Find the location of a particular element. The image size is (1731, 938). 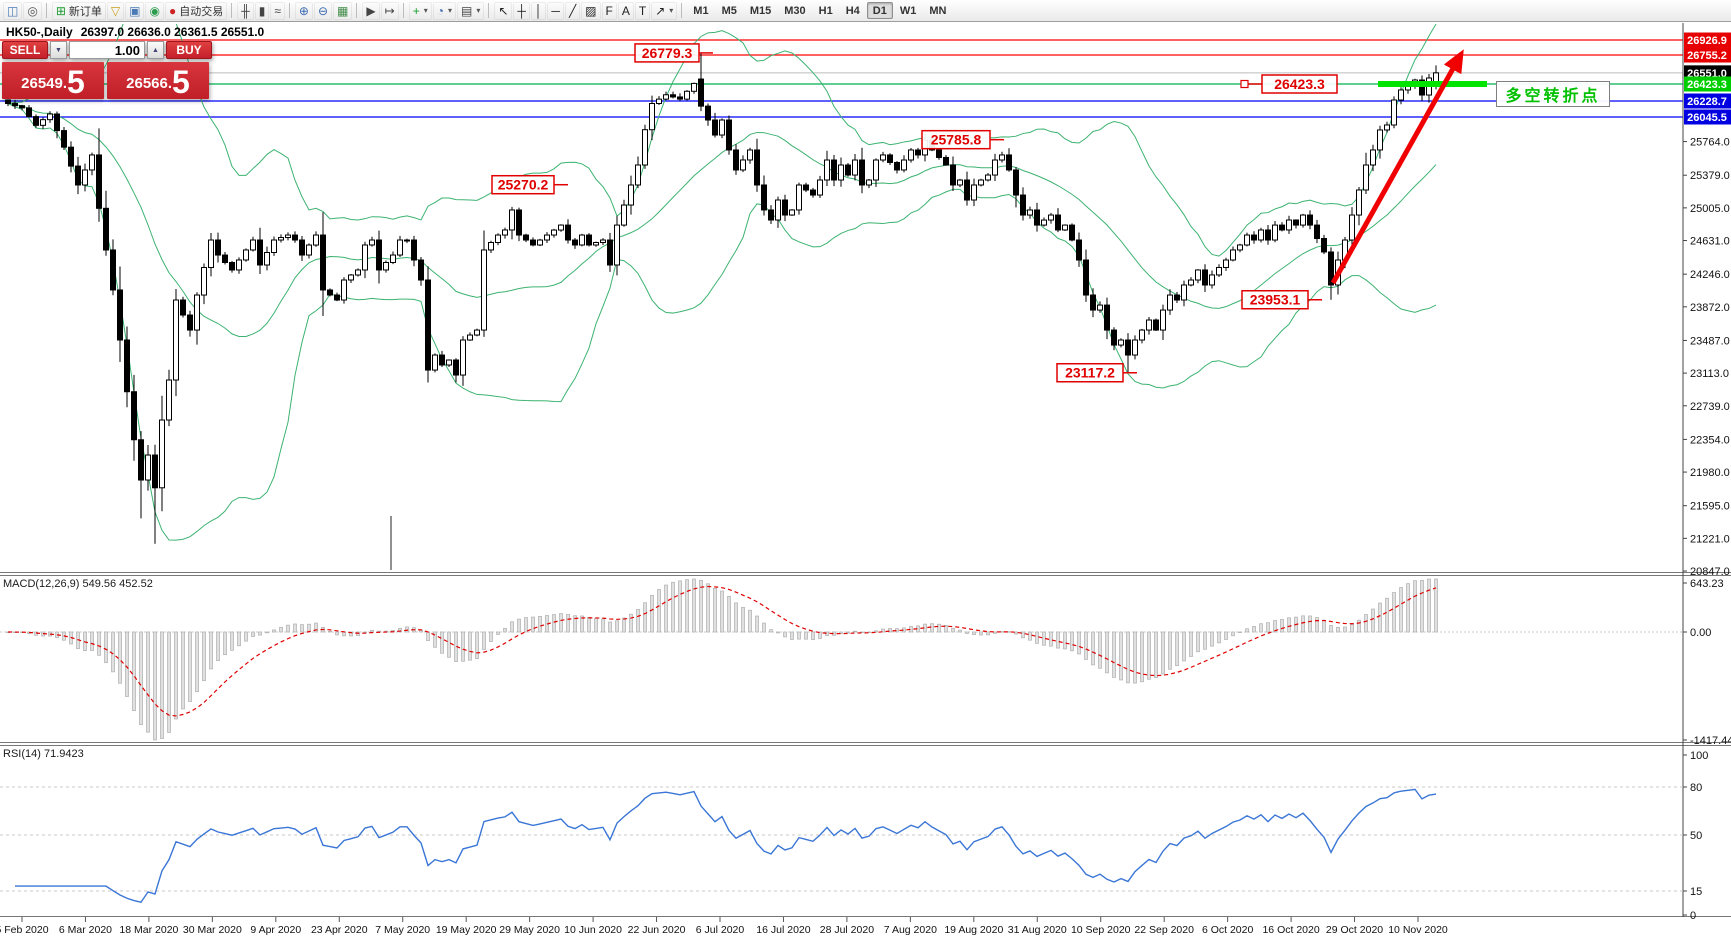

bar-chart-icon: ╫ is located at coordinates (245, 10).